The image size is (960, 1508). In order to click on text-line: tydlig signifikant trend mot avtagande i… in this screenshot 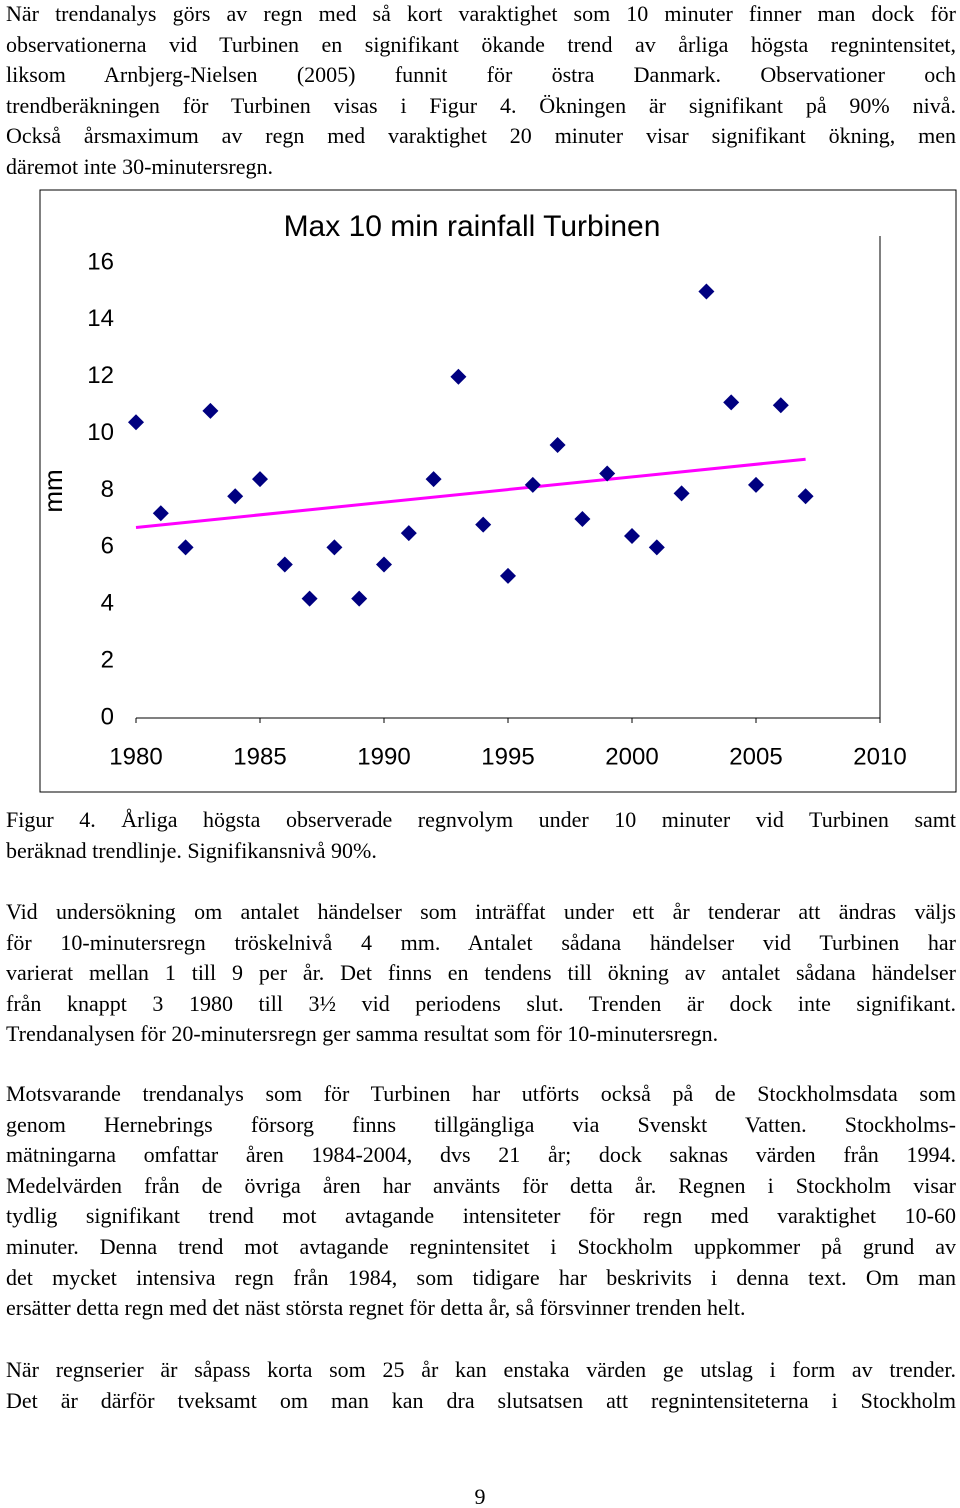, I will do `click(481, 1216)`.